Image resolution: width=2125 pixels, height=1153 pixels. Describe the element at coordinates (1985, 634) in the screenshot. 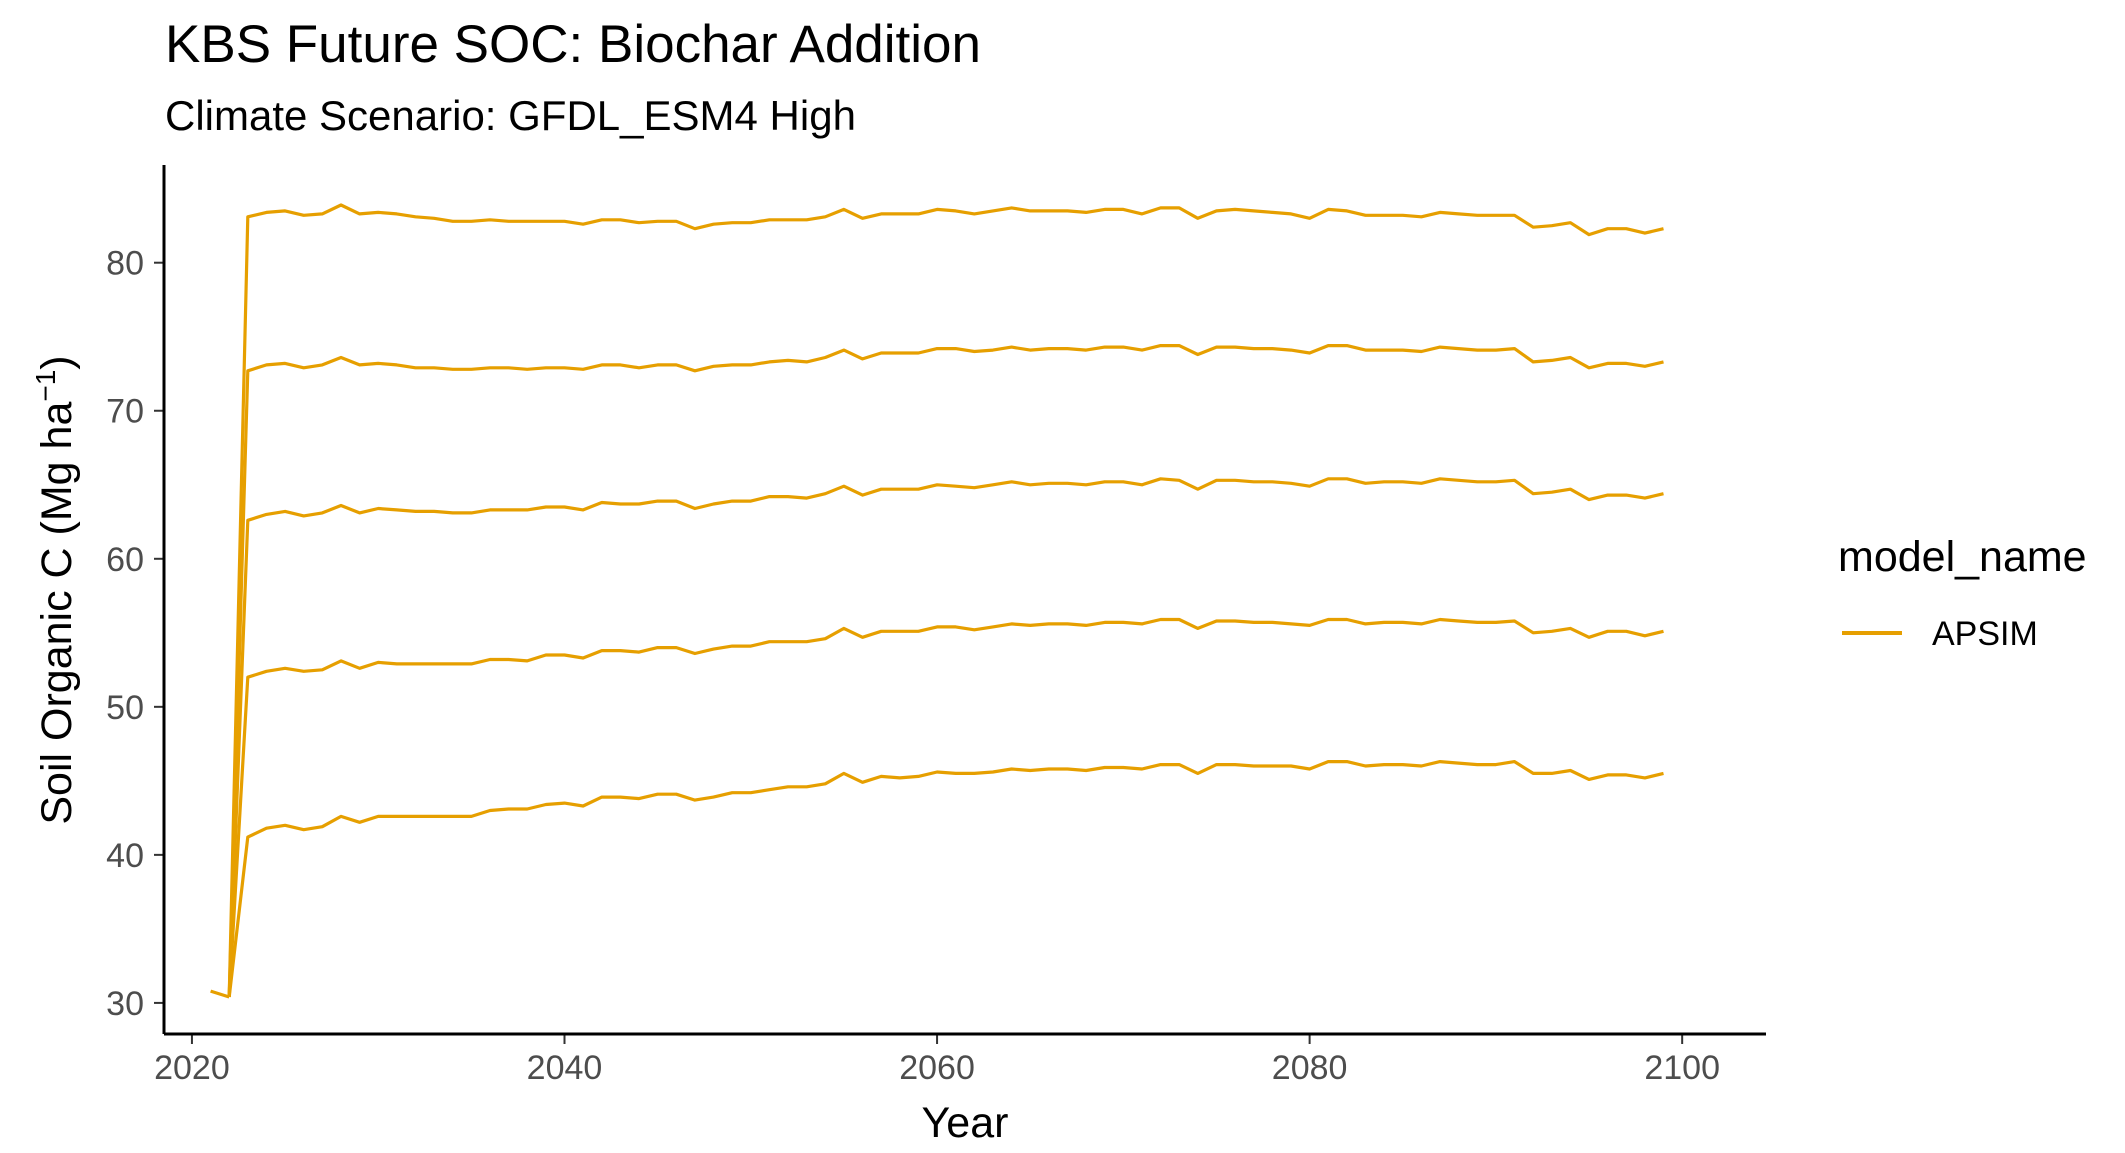

I see `legend-label-apsim: APSIM` at that location.